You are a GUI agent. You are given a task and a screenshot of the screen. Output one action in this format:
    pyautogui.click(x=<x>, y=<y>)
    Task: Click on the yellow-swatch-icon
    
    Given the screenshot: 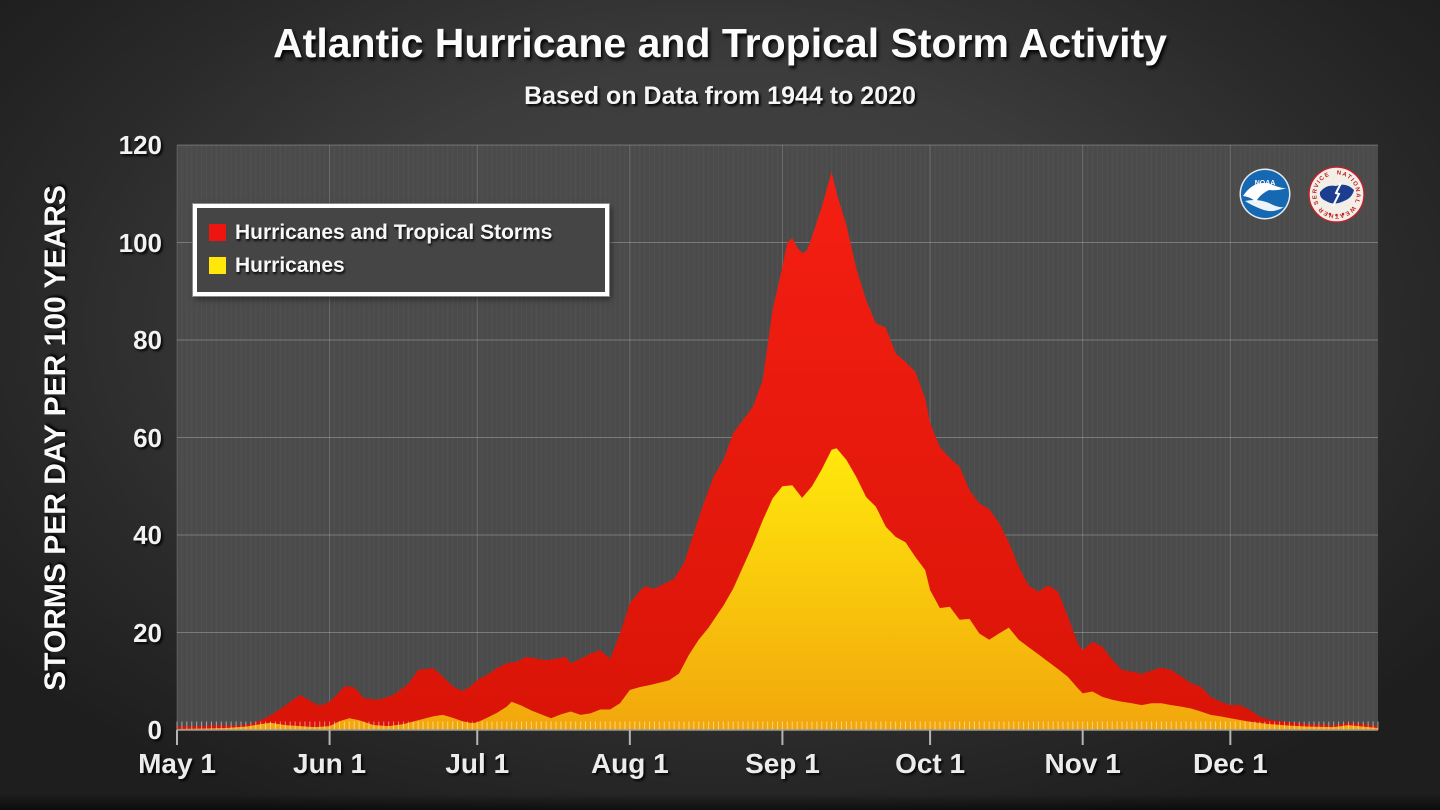 What is the action you would take?
    pyautogui.click(x=217, y=265)
    